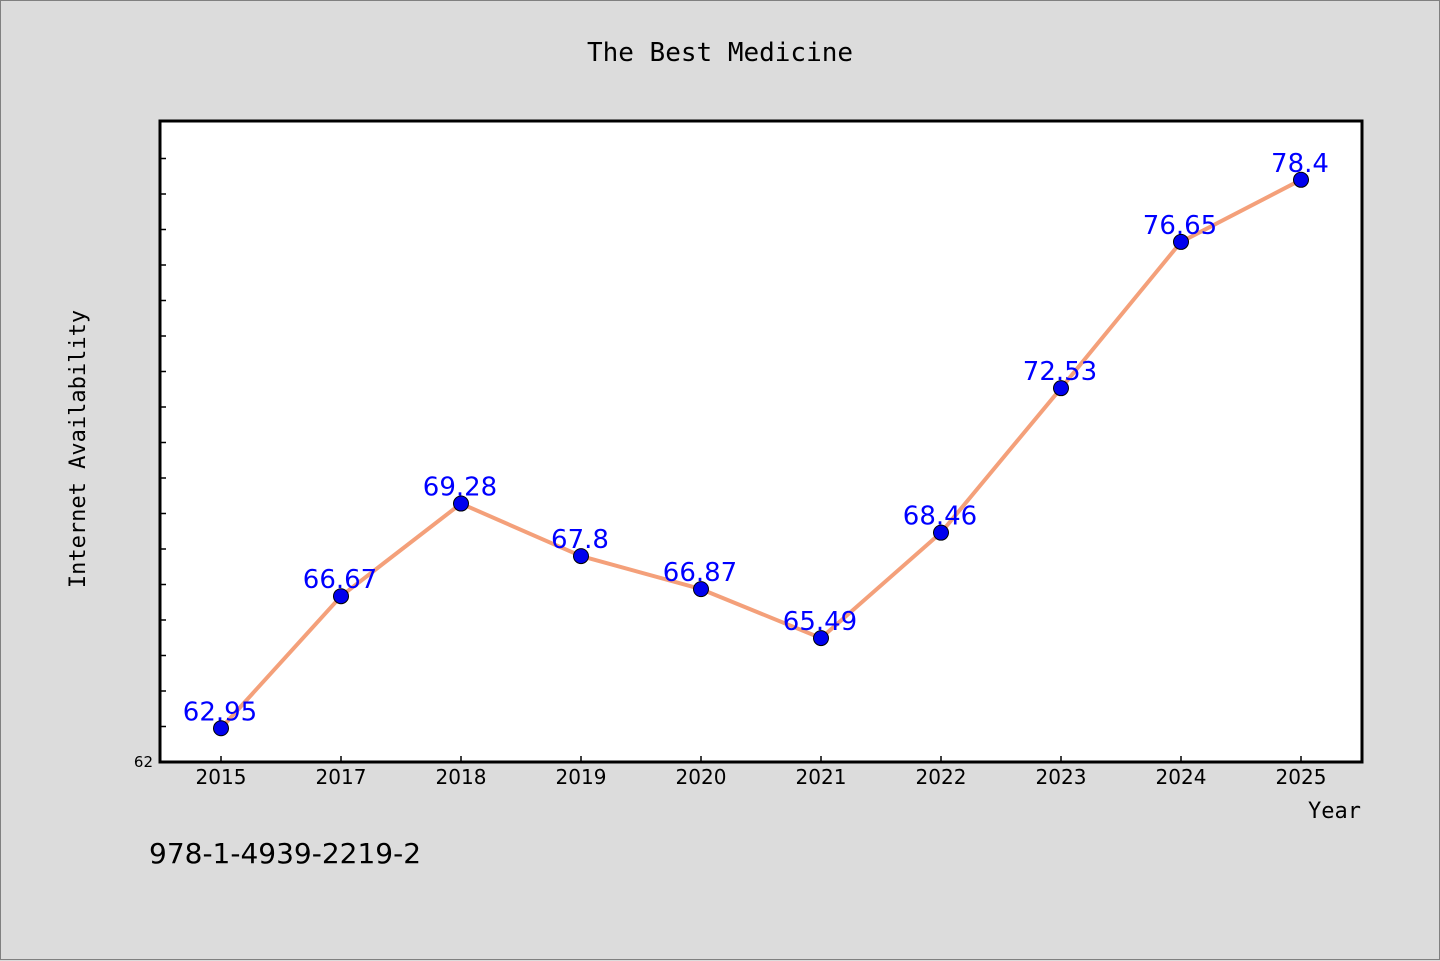  I want to click on data-label: 67.8, so click(580, 540).